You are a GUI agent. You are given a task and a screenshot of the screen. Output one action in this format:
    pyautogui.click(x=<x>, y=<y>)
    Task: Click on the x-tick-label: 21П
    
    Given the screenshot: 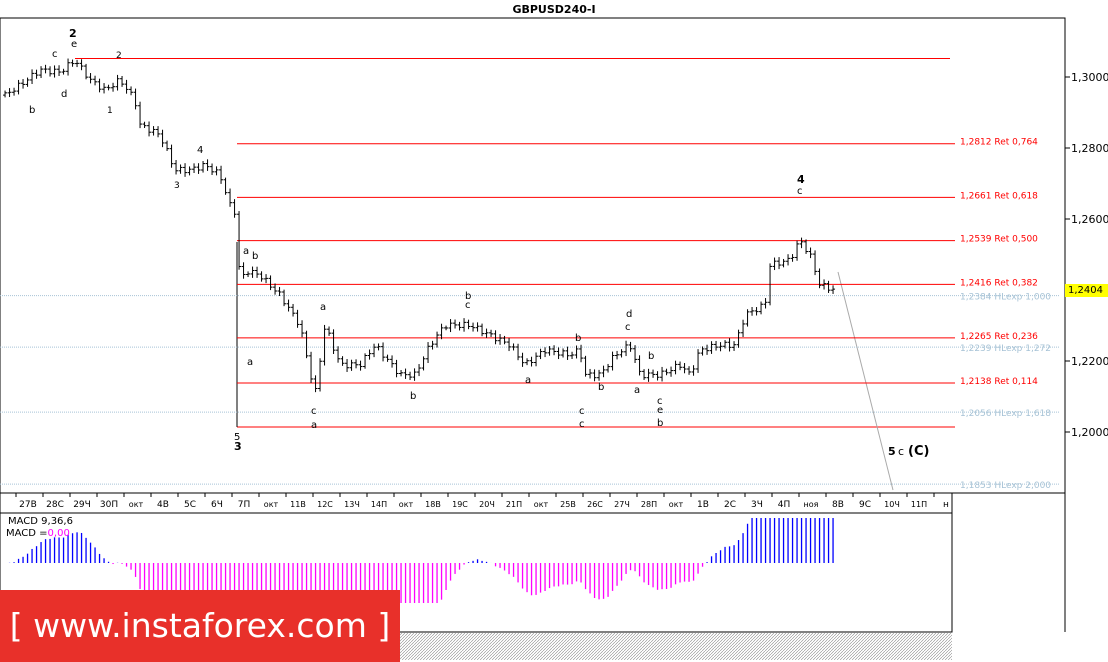 What is the action you would take?
    pyautogui.click(x=514, y=504)
    